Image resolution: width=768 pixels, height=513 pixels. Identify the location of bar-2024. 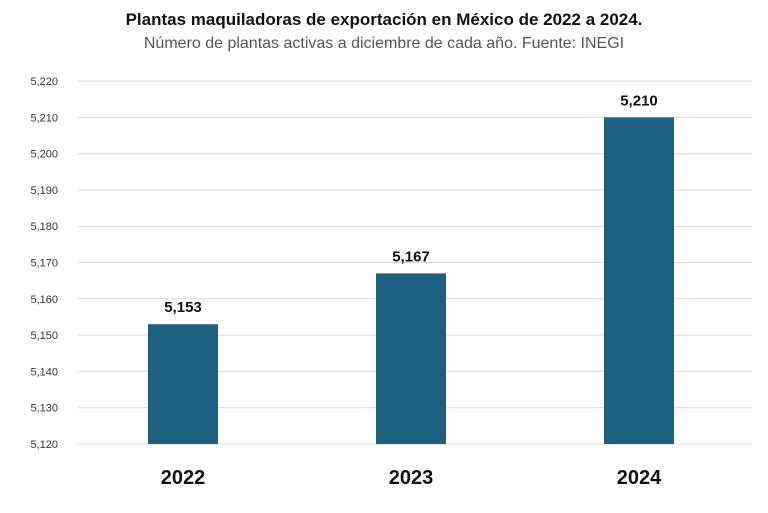
(639, 281).